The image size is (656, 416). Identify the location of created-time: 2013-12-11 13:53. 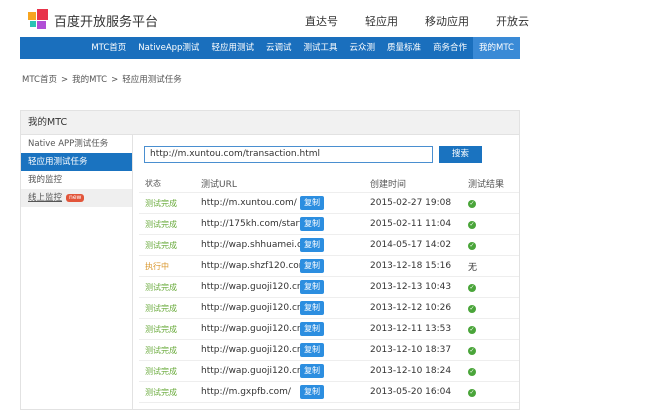
(411, 329).